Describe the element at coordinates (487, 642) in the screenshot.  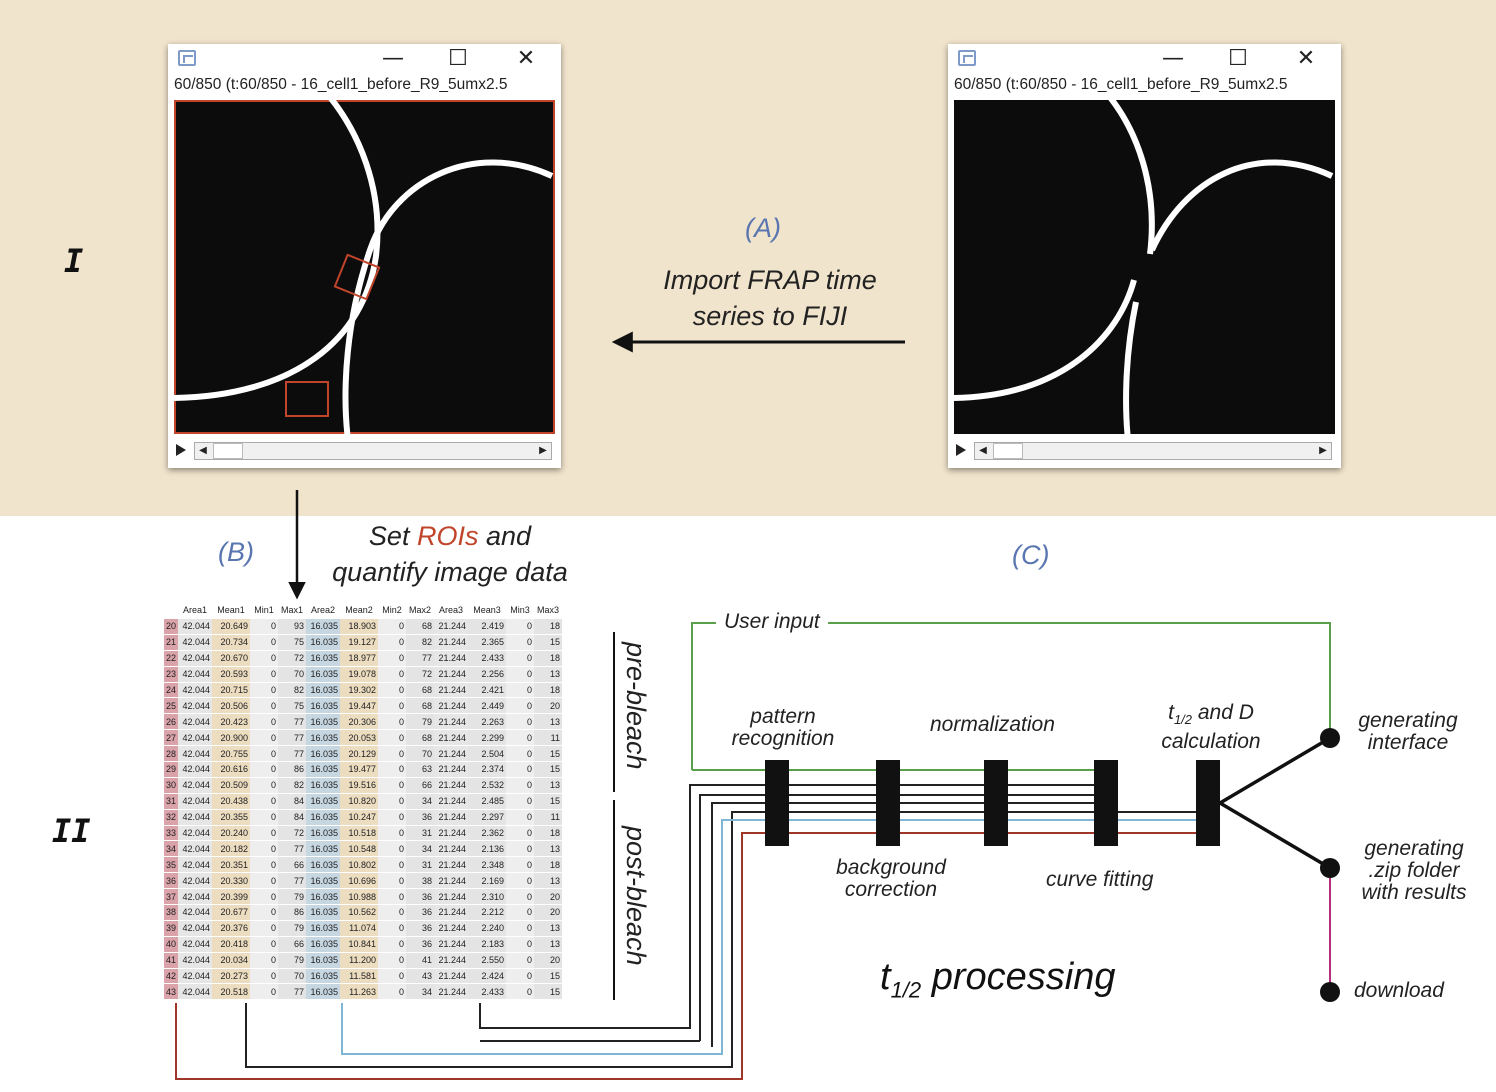
I see `table-cell: 2.365` at that location.